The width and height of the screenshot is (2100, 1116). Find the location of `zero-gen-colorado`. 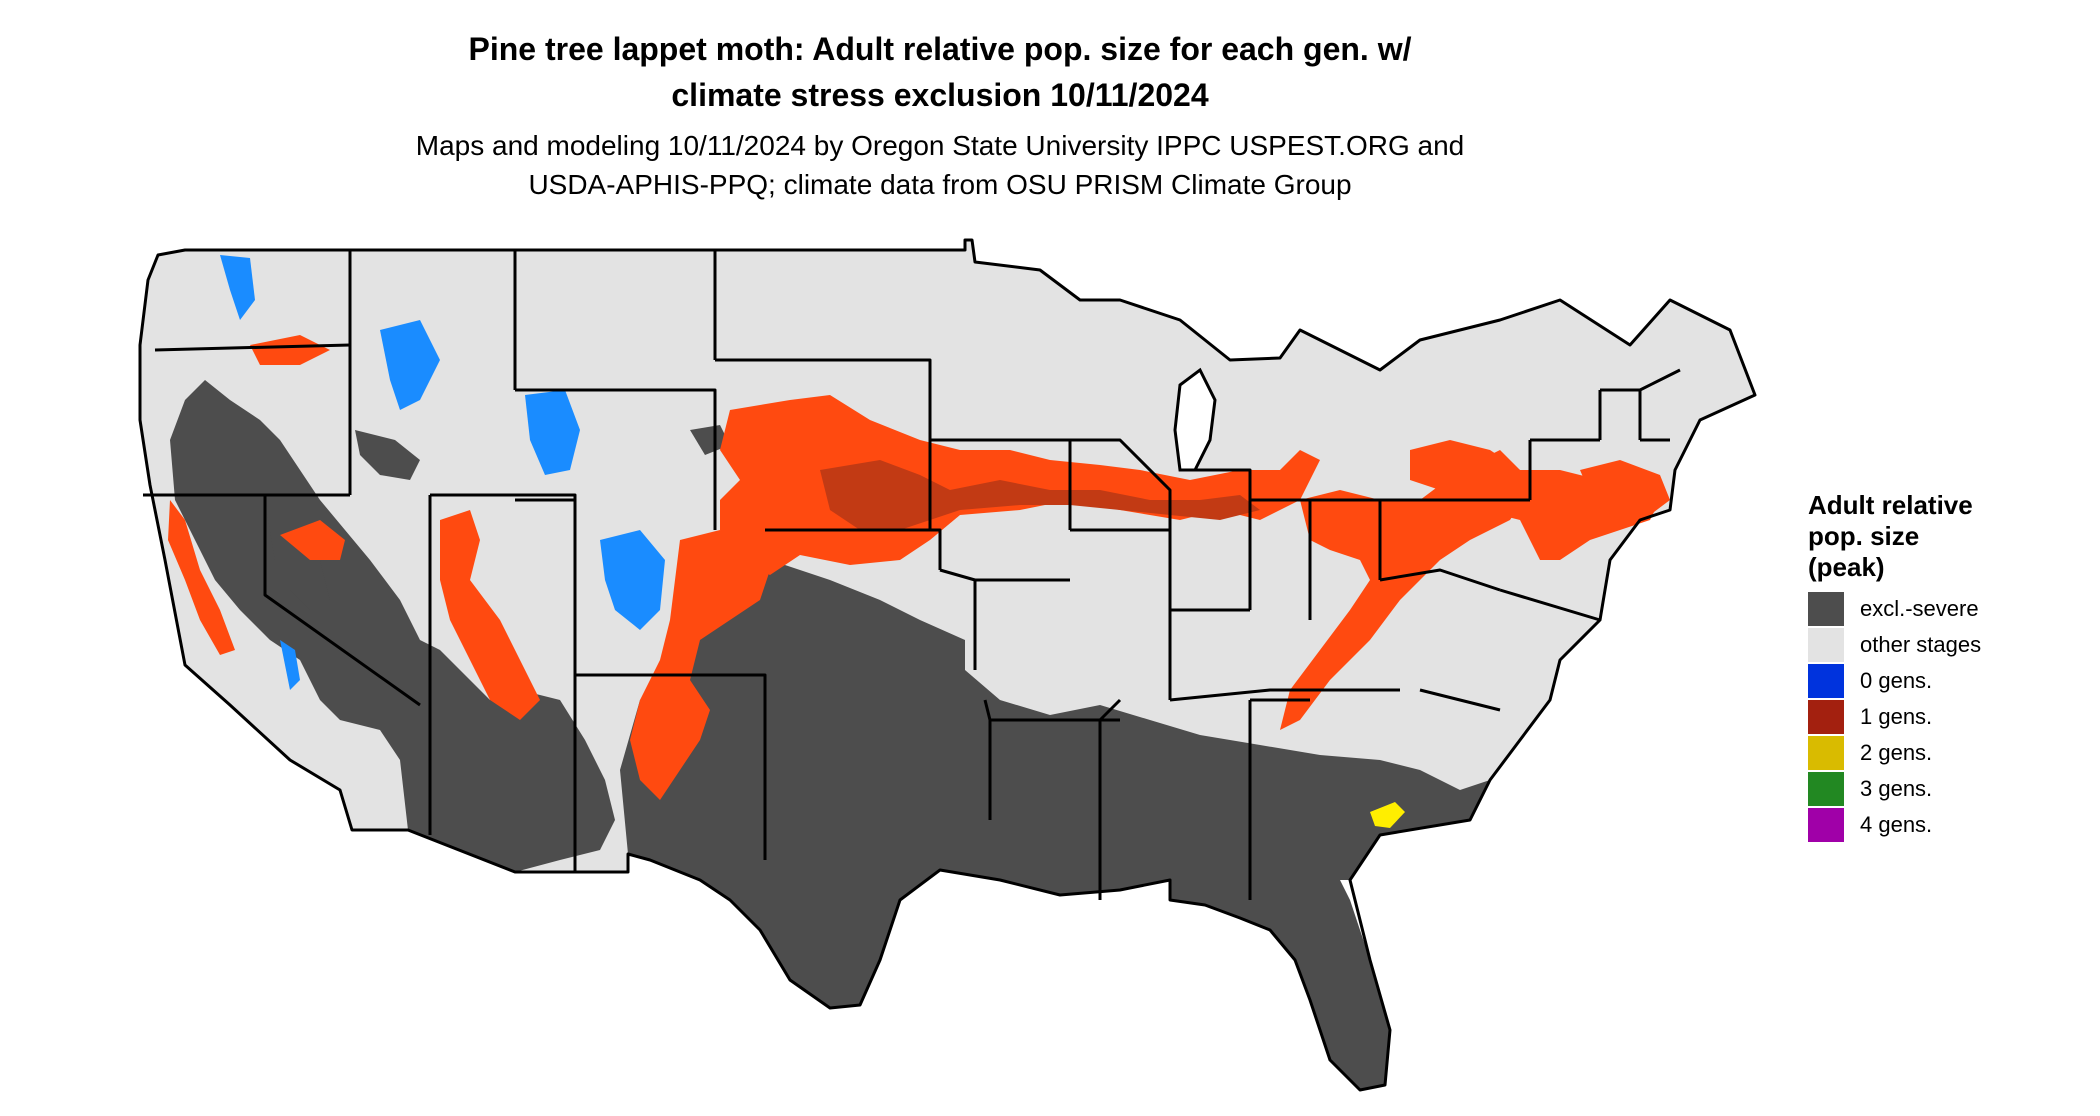

zero-gen-colorado is located at coordinates (632, 580).